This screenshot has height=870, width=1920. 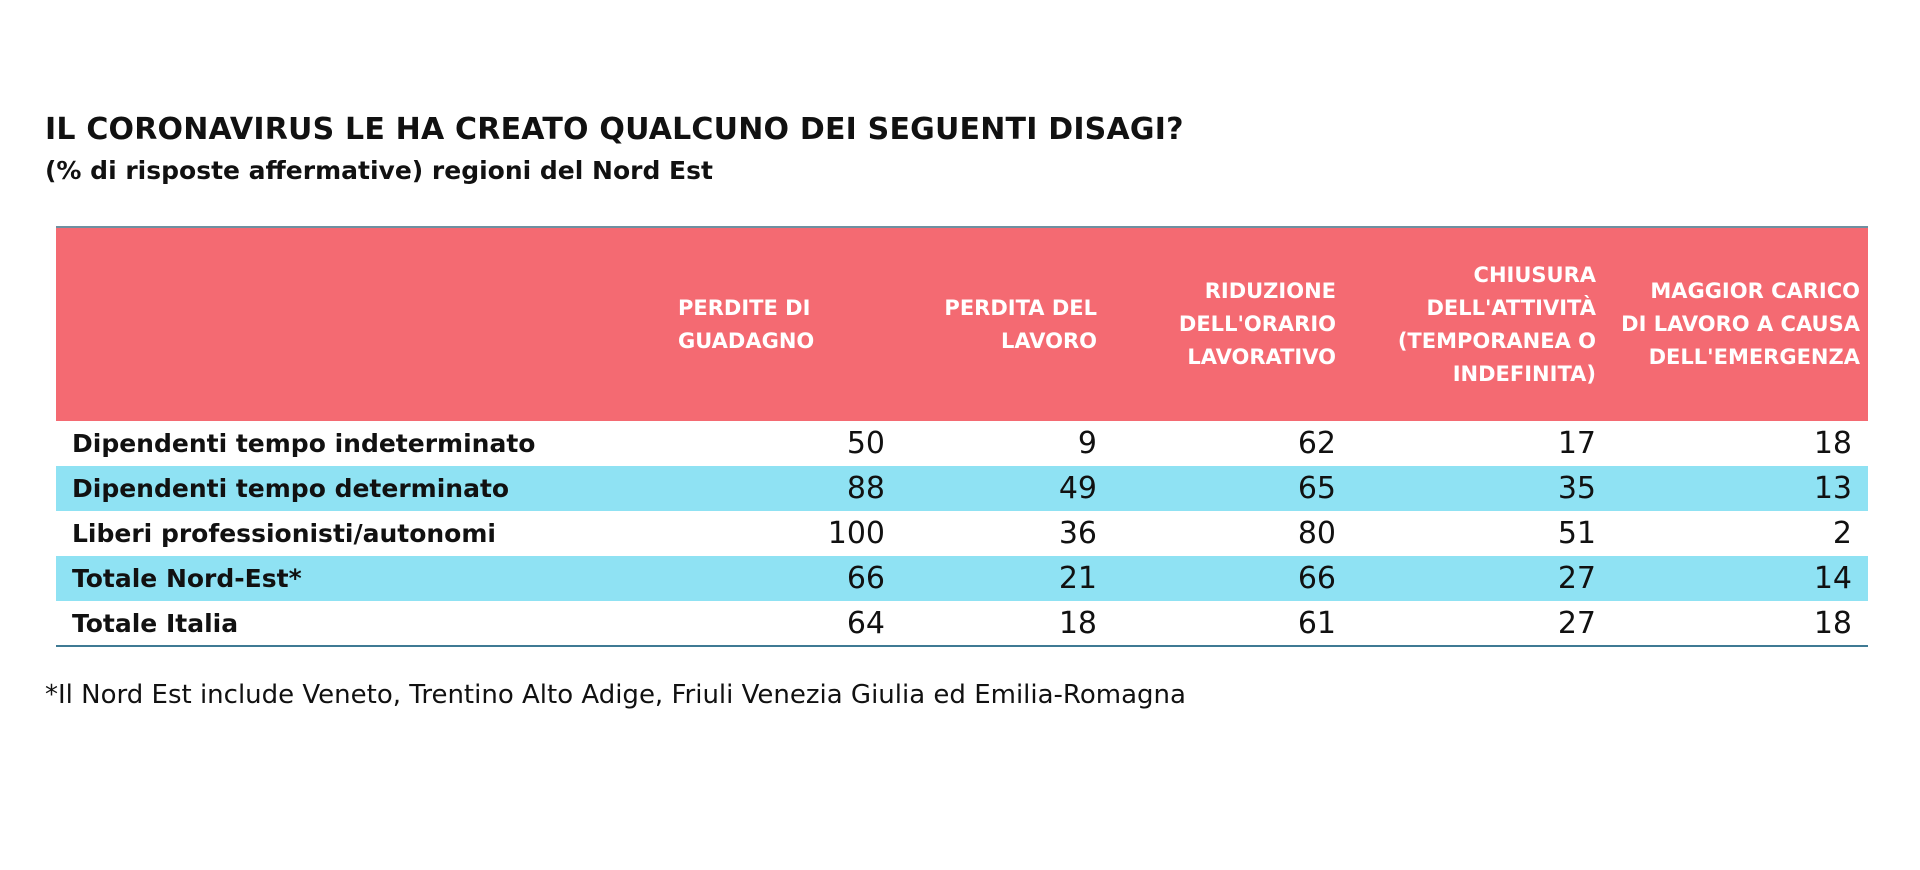 I want to click on column-header-label: PERDITA DEL LAVORO, so click(x=1020, y=324).